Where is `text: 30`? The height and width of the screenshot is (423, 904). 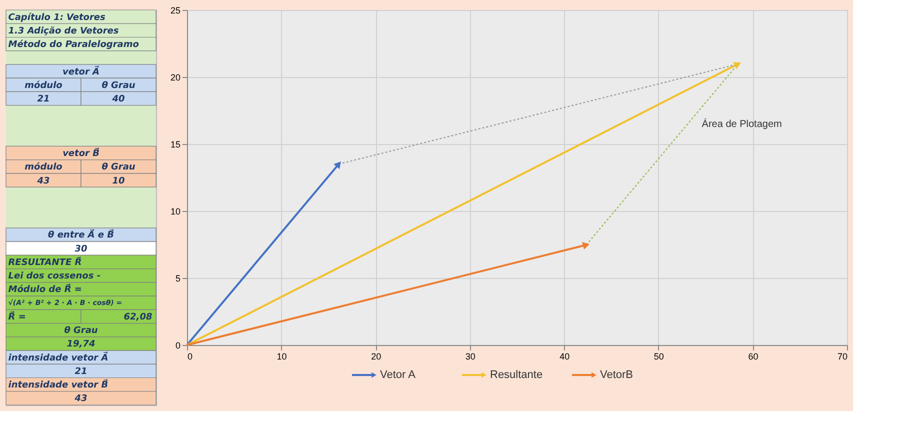 text: 30 is located at coordinates (81, 249).